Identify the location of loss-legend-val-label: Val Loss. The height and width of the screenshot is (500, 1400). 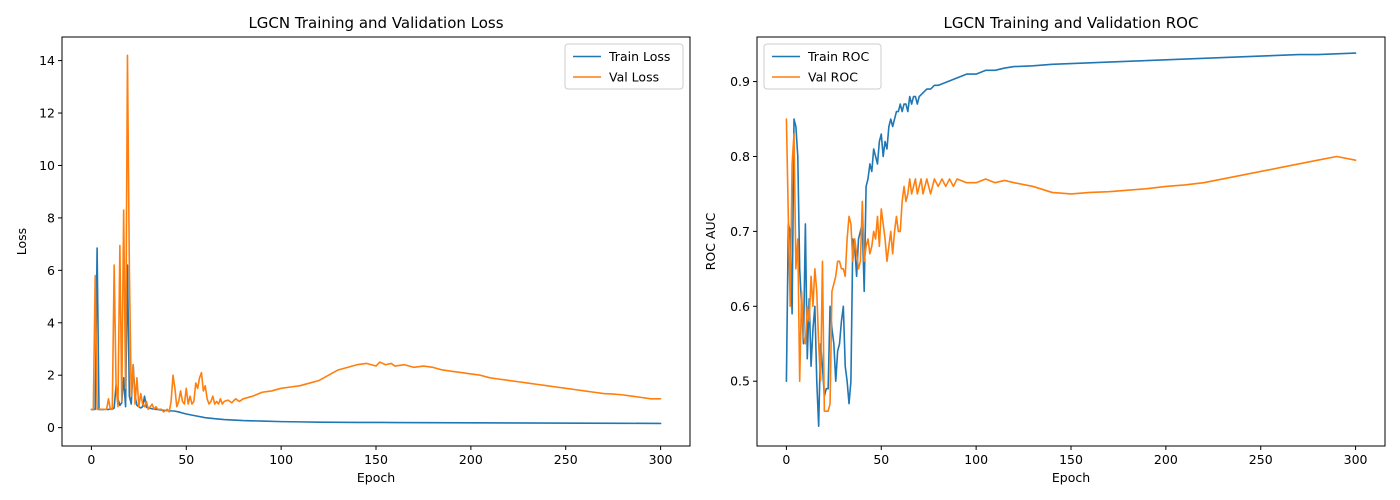
(634, 77).